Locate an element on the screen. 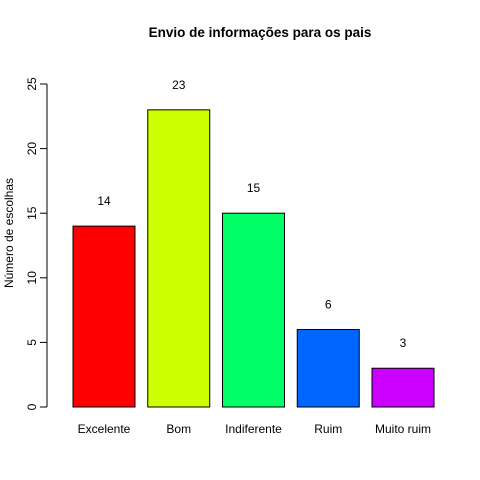 The width and height of the screenshot is (480, 480). category-labels-group: Excelente Bom Indiferente Ruim Muito ruim is located at coordinates (254, 429).